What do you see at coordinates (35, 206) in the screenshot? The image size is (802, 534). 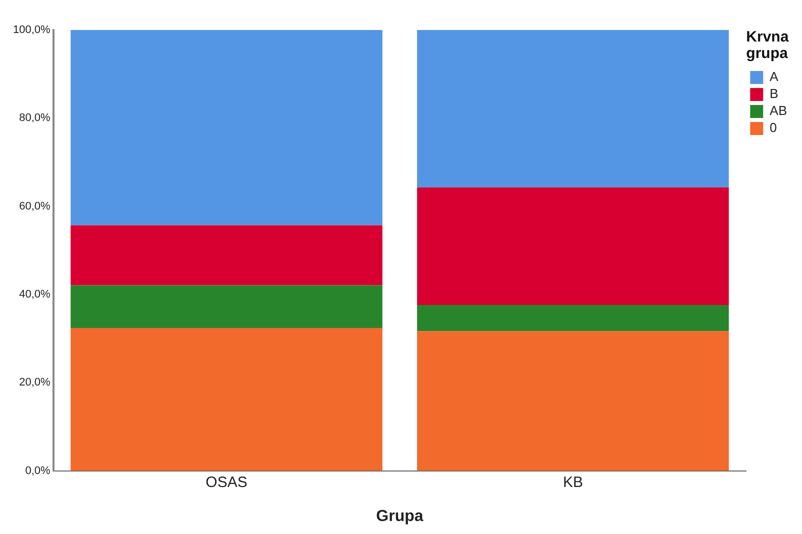 I see `y-tick-label: 60,0%` at bounding box center [35, 206].